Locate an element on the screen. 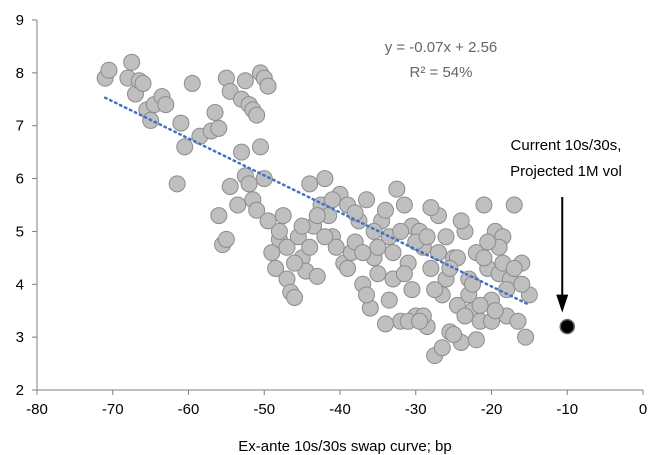  current-point-marker is located at coordinates (567, 326).